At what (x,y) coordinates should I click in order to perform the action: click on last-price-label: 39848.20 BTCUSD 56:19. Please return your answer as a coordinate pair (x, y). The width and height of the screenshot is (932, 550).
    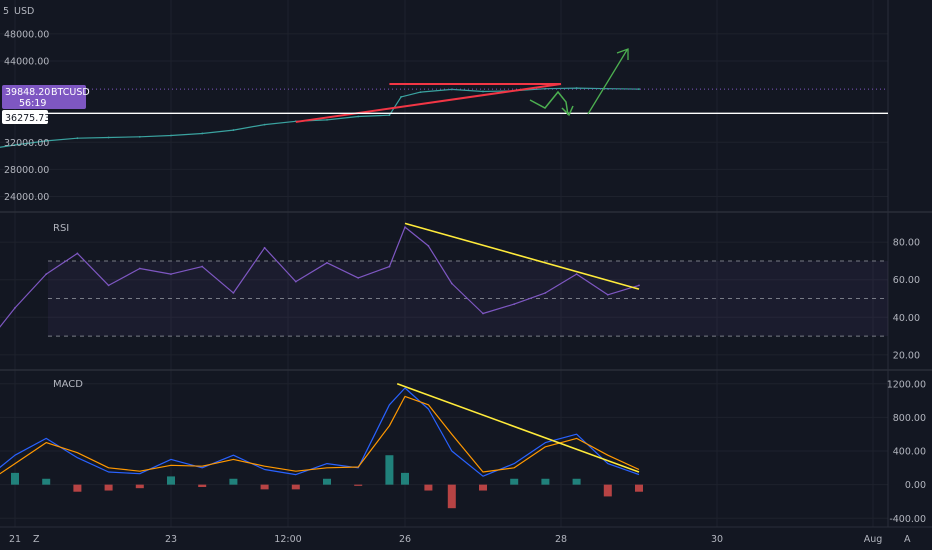
    Looking at the image, I should click on (46, 97).